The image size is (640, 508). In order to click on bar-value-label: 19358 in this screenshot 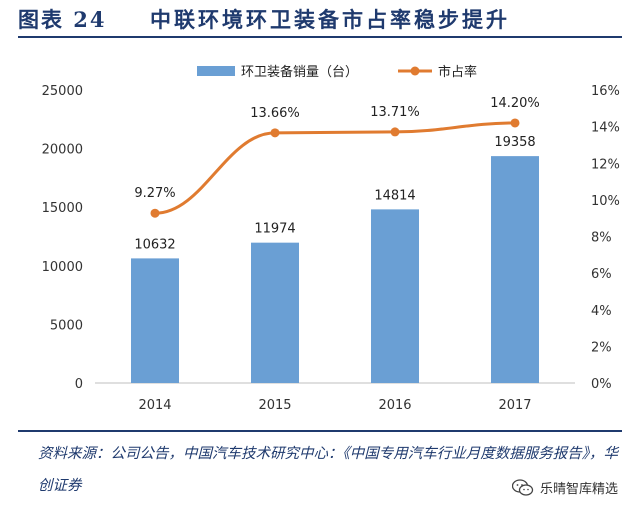, I will do `click(514, 142)`.